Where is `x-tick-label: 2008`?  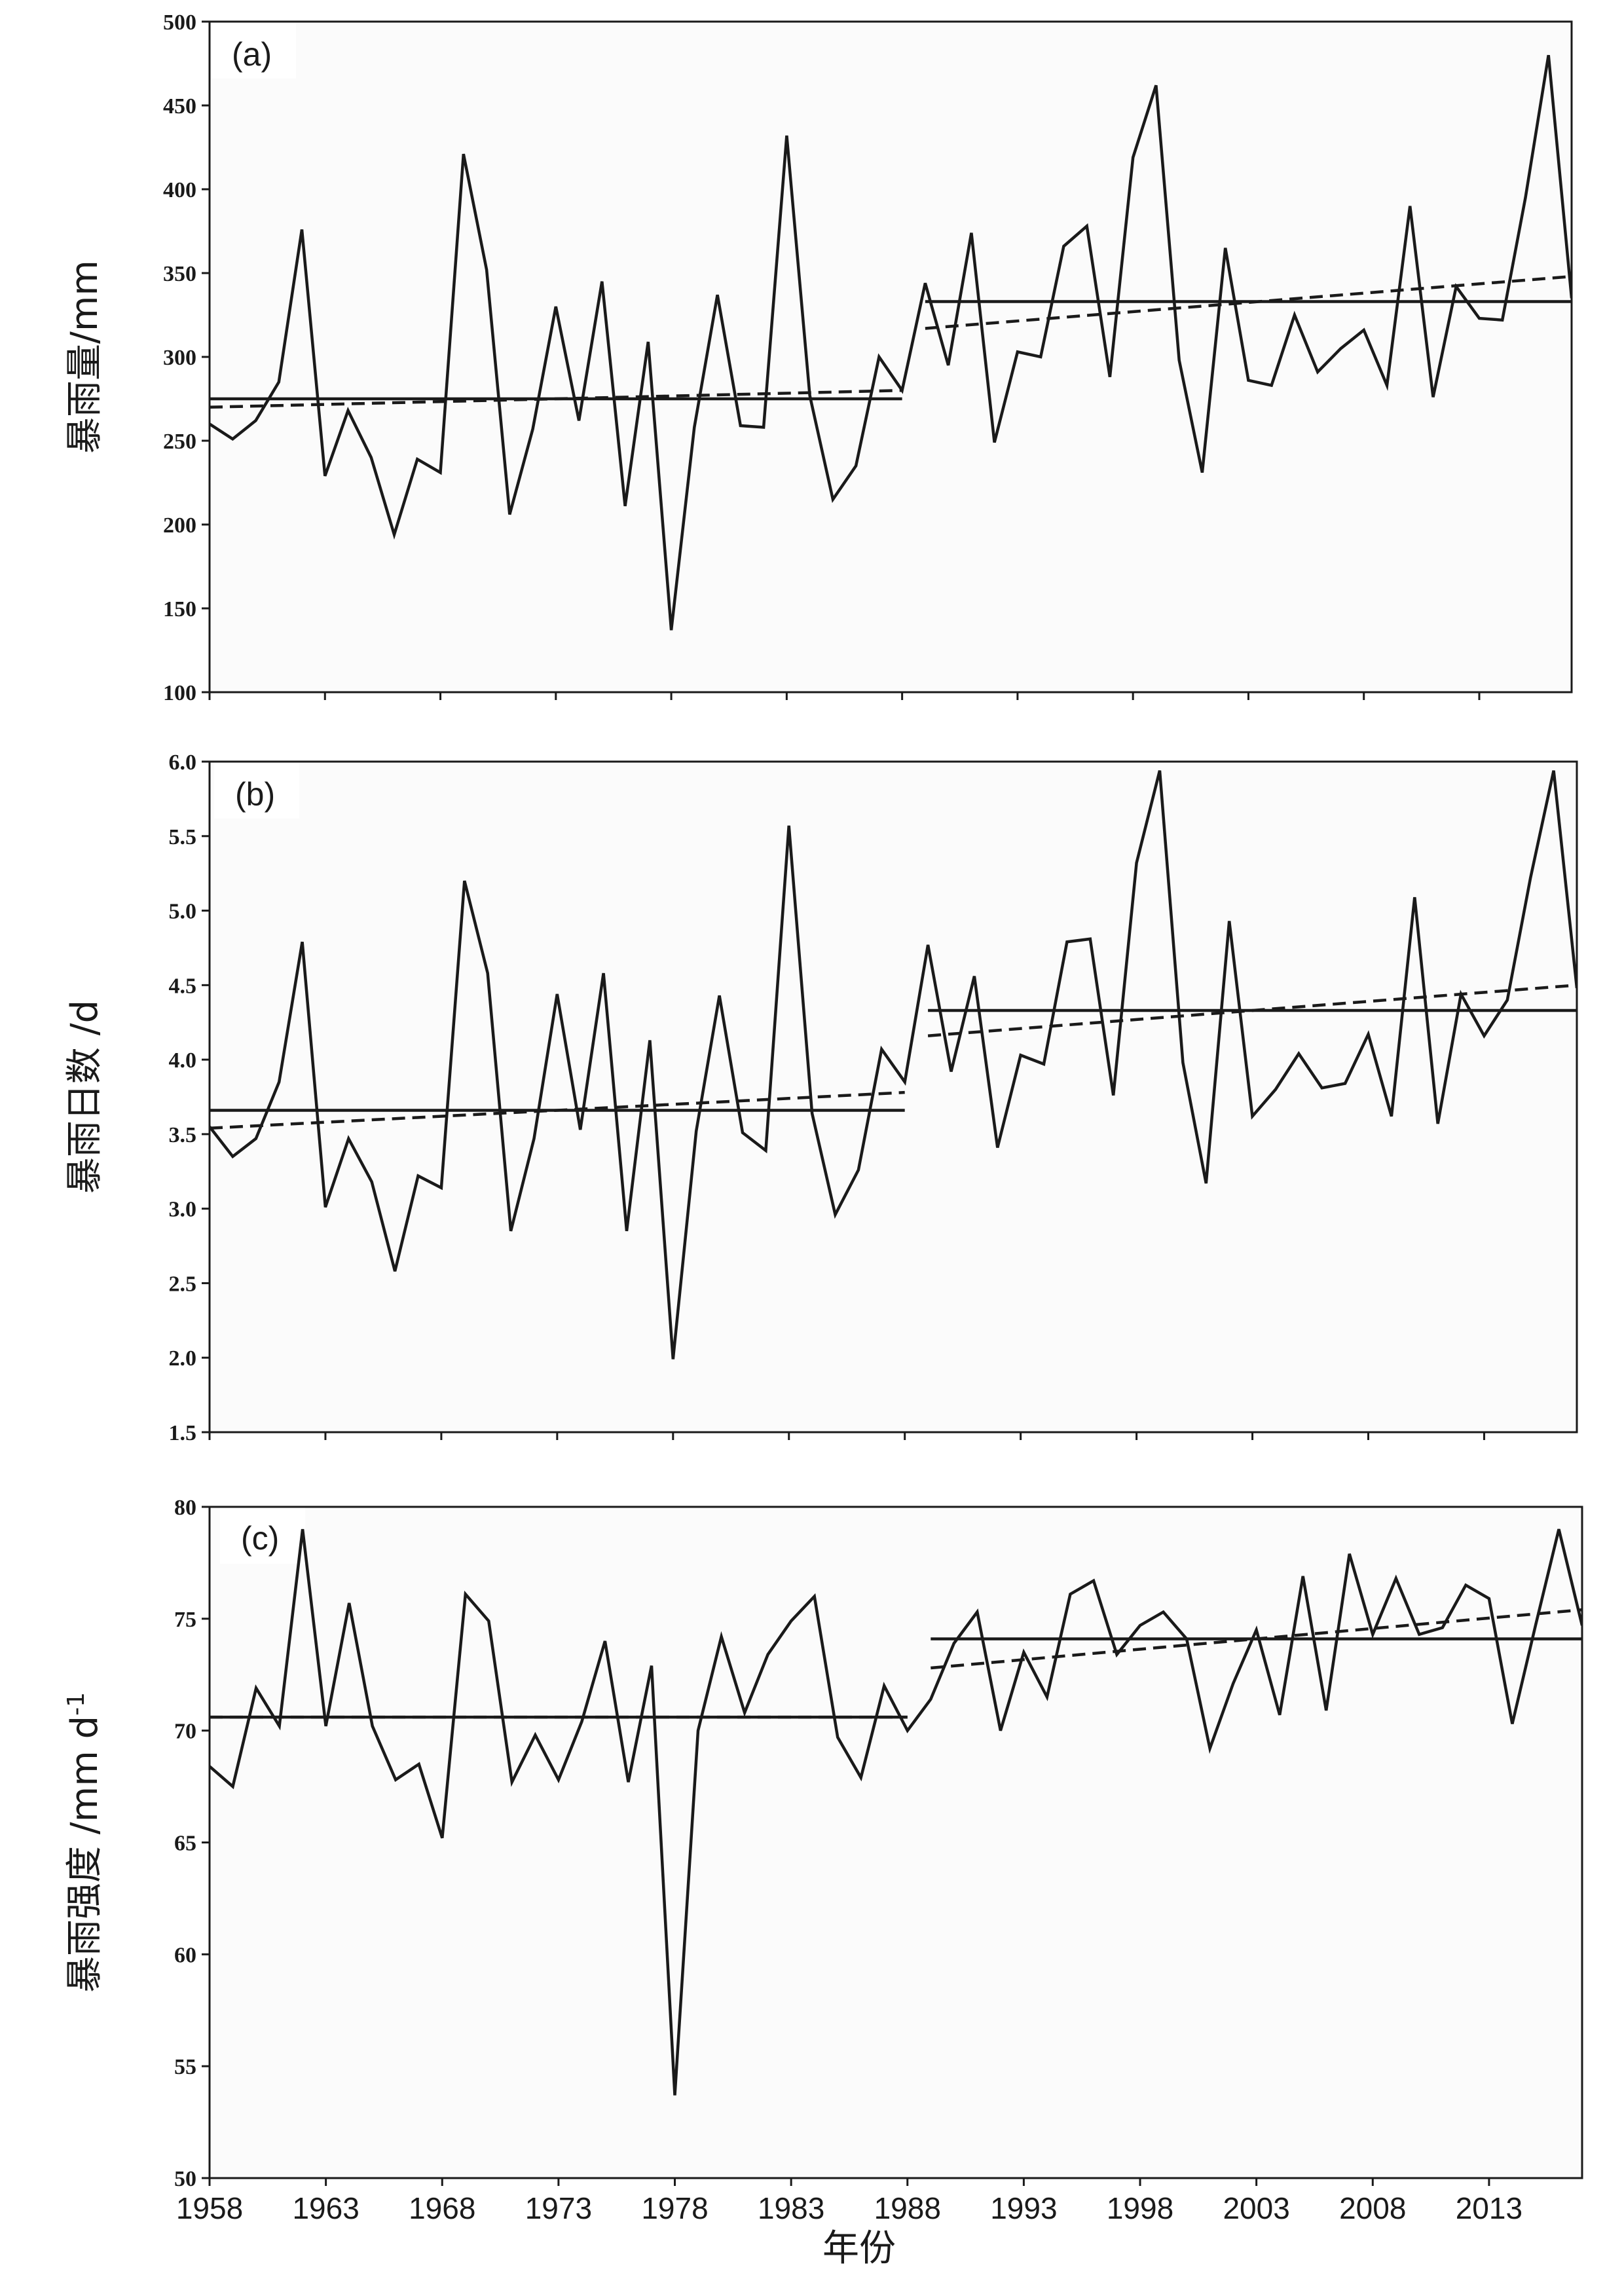 x-tick-label: 2008 is located at coordinates (1372, 2208).